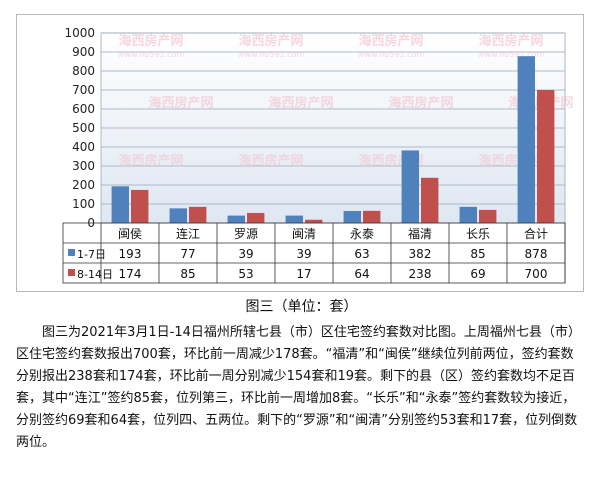 This screenshot has width=603, height=478. Describe the element at coordinates (477, 274) in the screenshot. I see `data-label: 69` at that location.